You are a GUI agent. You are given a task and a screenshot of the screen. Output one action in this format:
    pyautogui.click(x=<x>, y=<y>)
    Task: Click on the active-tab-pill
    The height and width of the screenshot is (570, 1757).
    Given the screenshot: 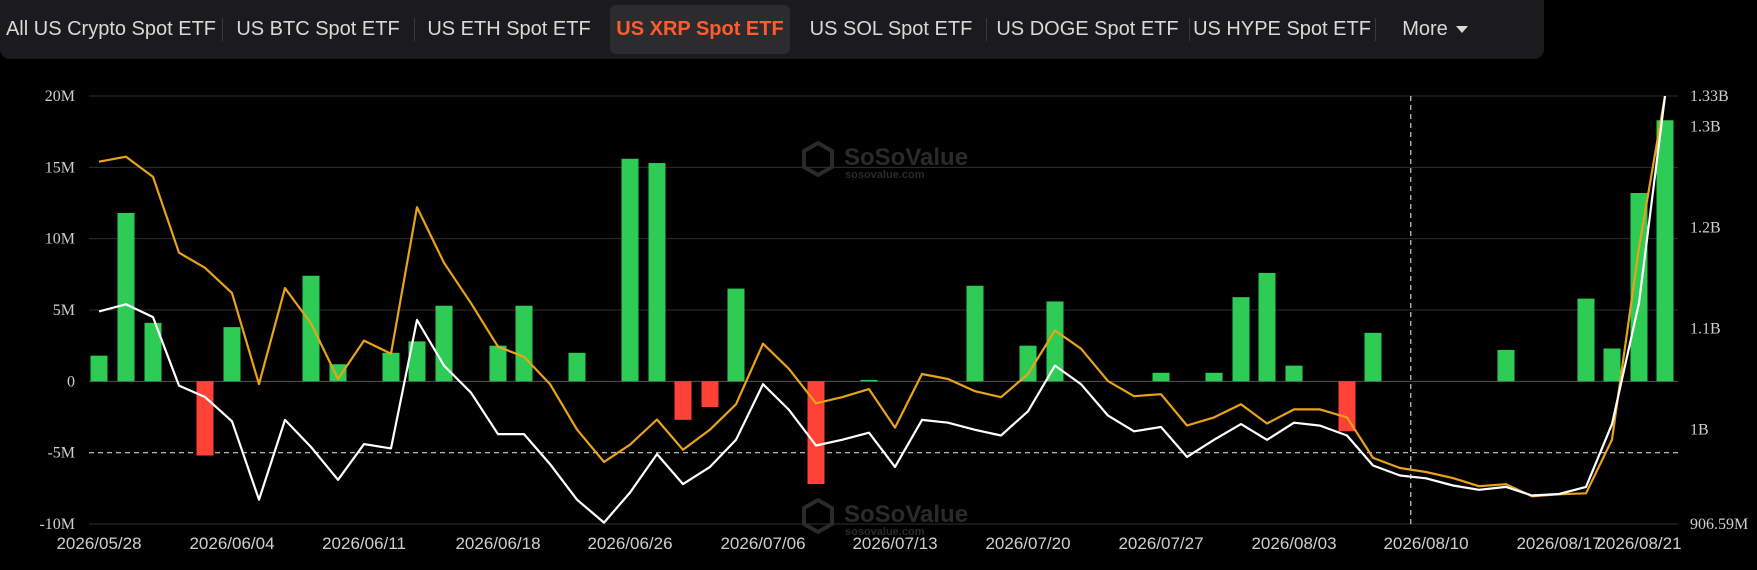 What is the action you would take?
    pyautogui.click(x=700, y=29)
    